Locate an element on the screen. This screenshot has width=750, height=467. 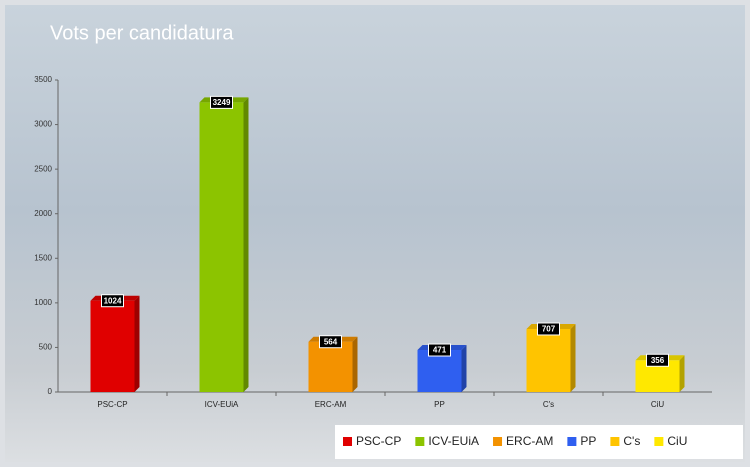
y-tick-label: 2000 is located at coordinates (43, 213).